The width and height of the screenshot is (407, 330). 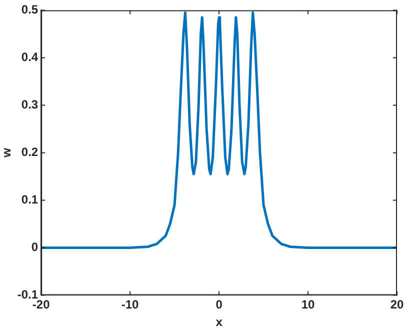 What do you see at coordinates (29, 199) in the screenshot?
I see `y-tick-label: 0.1` at bounding box center [29, 199].